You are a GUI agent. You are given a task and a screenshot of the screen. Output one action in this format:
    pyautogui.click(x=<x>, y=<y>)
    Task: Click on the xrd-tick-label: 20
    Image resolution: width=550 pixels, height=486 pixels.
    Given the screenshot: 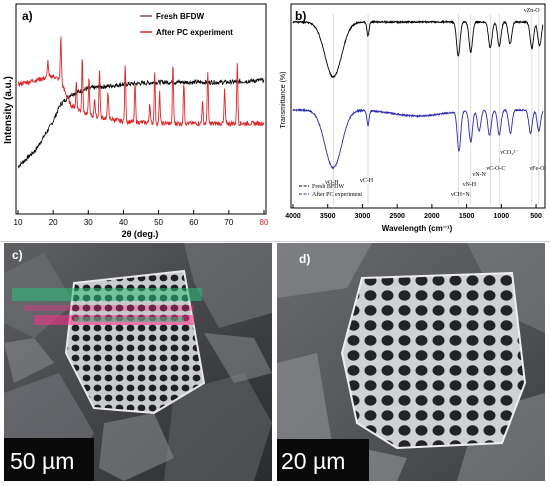 What is the action you would take?
    pyautogui.click(x=53, y=222)
    